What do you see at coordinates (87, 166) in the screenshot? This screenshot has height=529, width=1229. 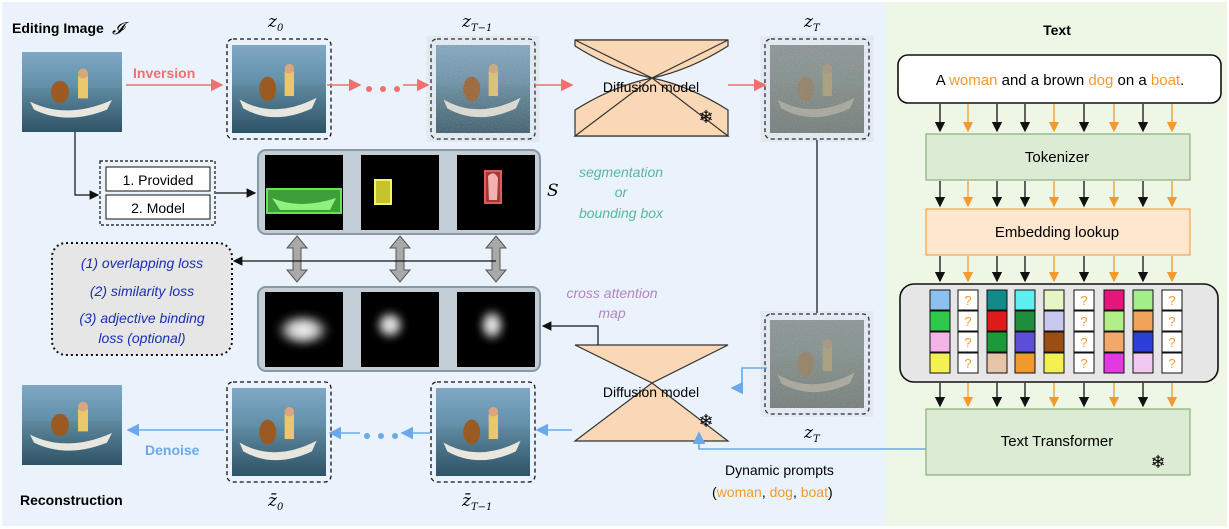 I see `image-to-source-arrow` at bounding box center [87, 166].